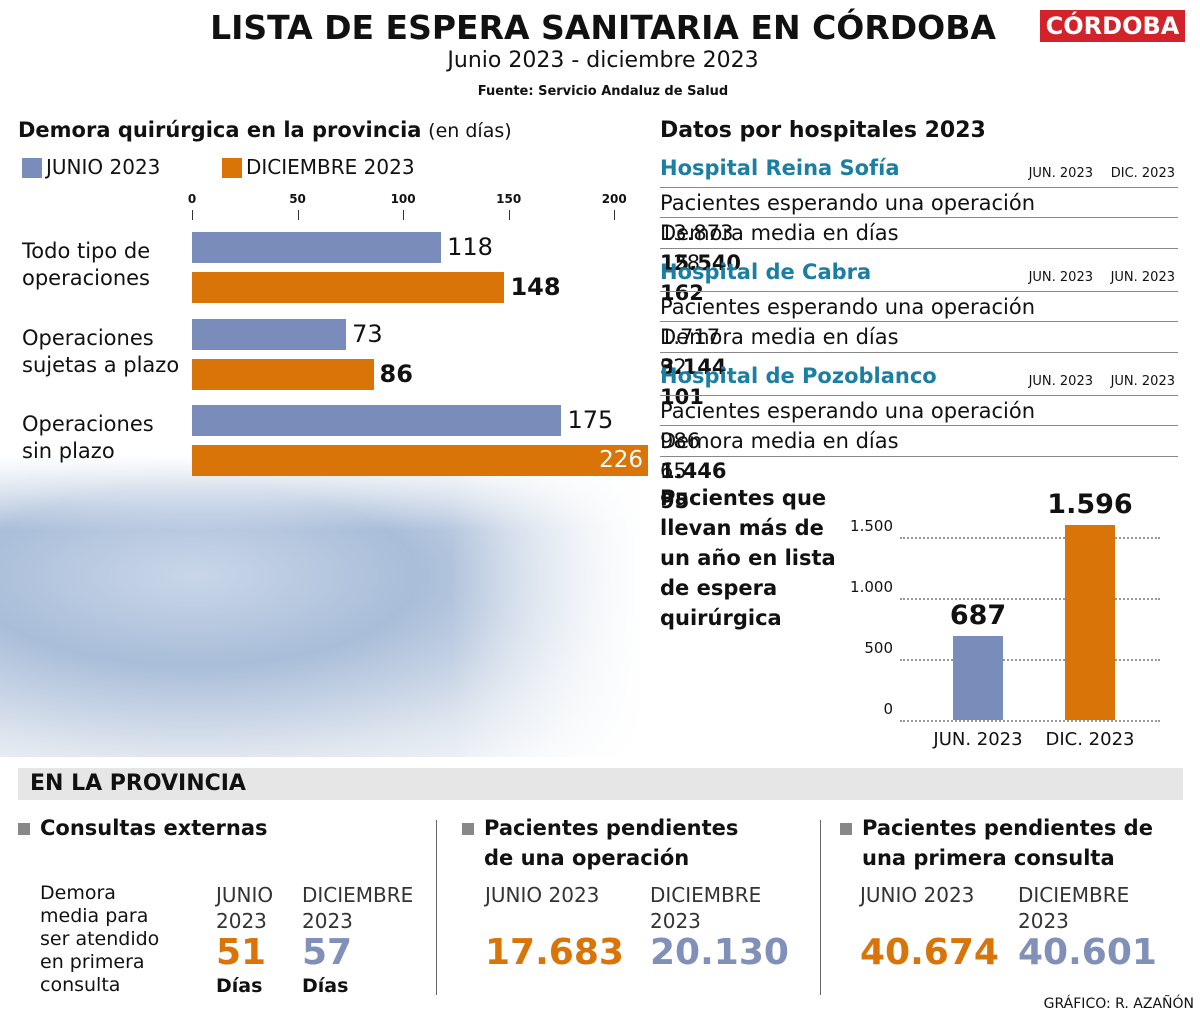 This screenshot has height=1014, width=1200. I want to click on category-label: Operaciones sujetas a plazo, so click(101, 351).